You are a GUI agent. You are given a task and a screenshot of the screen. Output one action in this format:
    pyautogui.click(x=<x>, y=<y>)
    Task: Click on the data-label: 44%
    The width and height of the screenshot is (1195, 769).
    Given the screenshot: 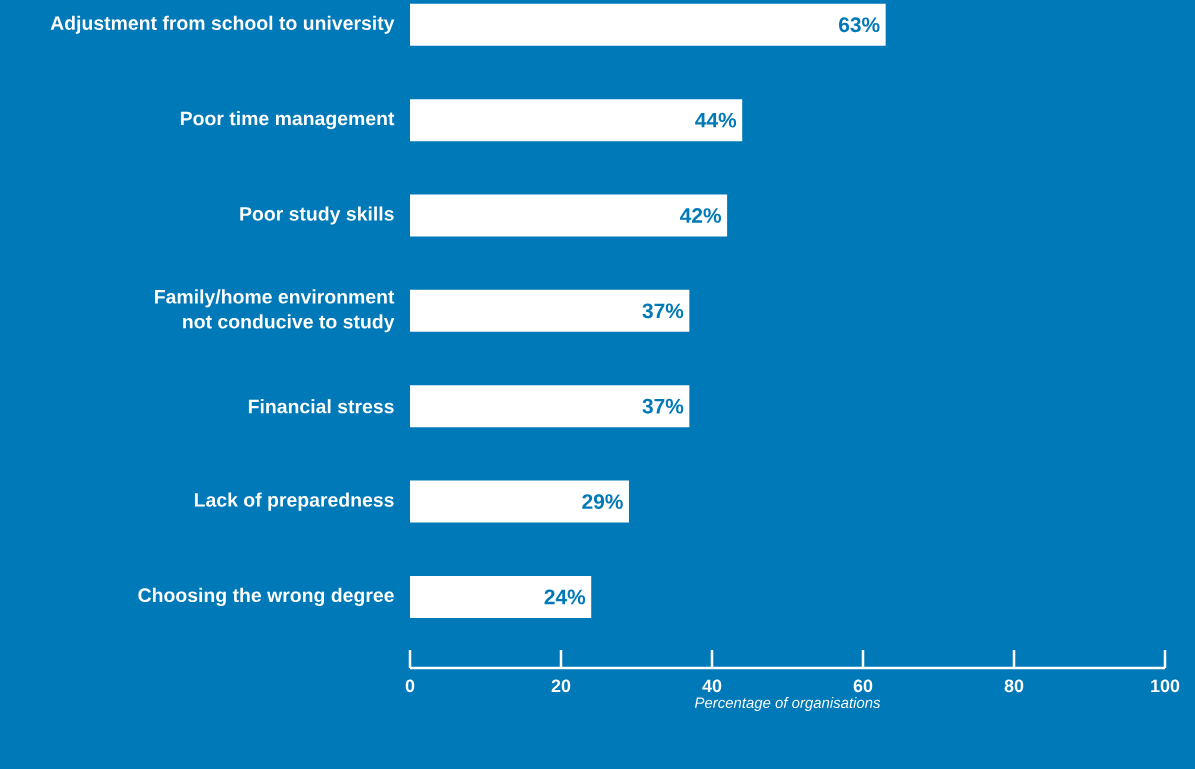 What is the action you would take?
    pyautogui.click(x=716, y=120)
    